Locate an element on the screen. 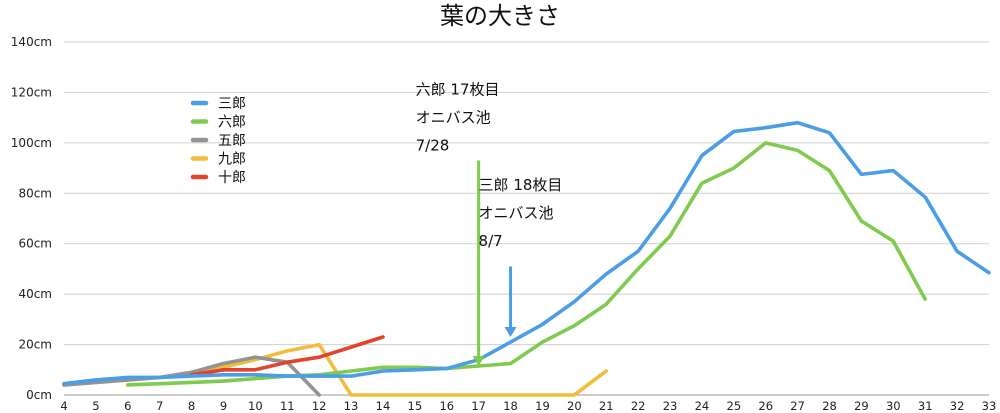 The width and height of the screenshot is (1000, 413). x-tick-label: 13 is located at coordinates (351, 406).